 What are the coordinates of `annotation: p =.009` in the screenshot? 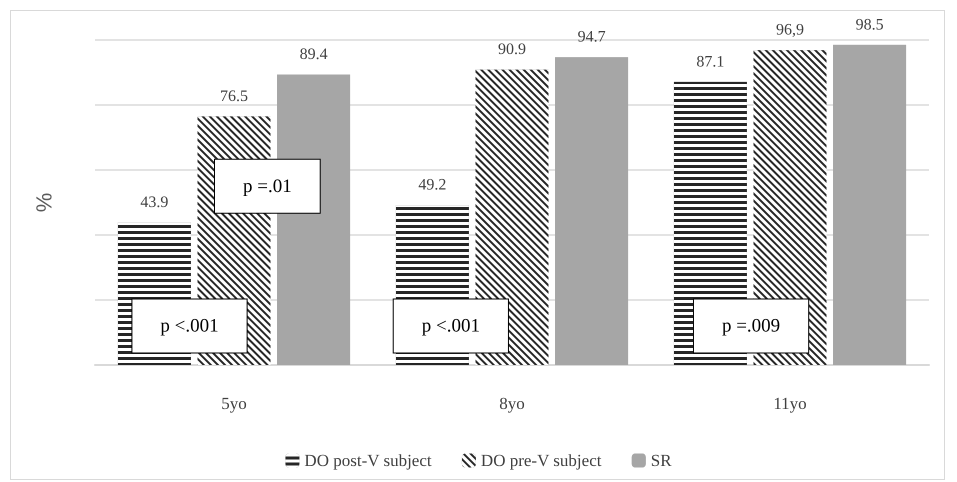 It's located at (751, 326).